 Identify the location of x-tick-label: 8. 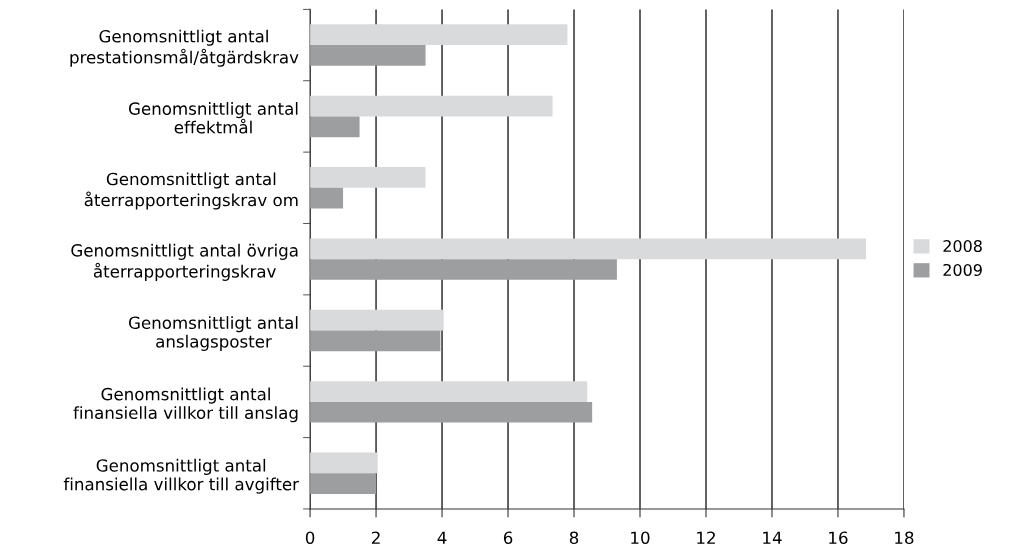
(574, 538).